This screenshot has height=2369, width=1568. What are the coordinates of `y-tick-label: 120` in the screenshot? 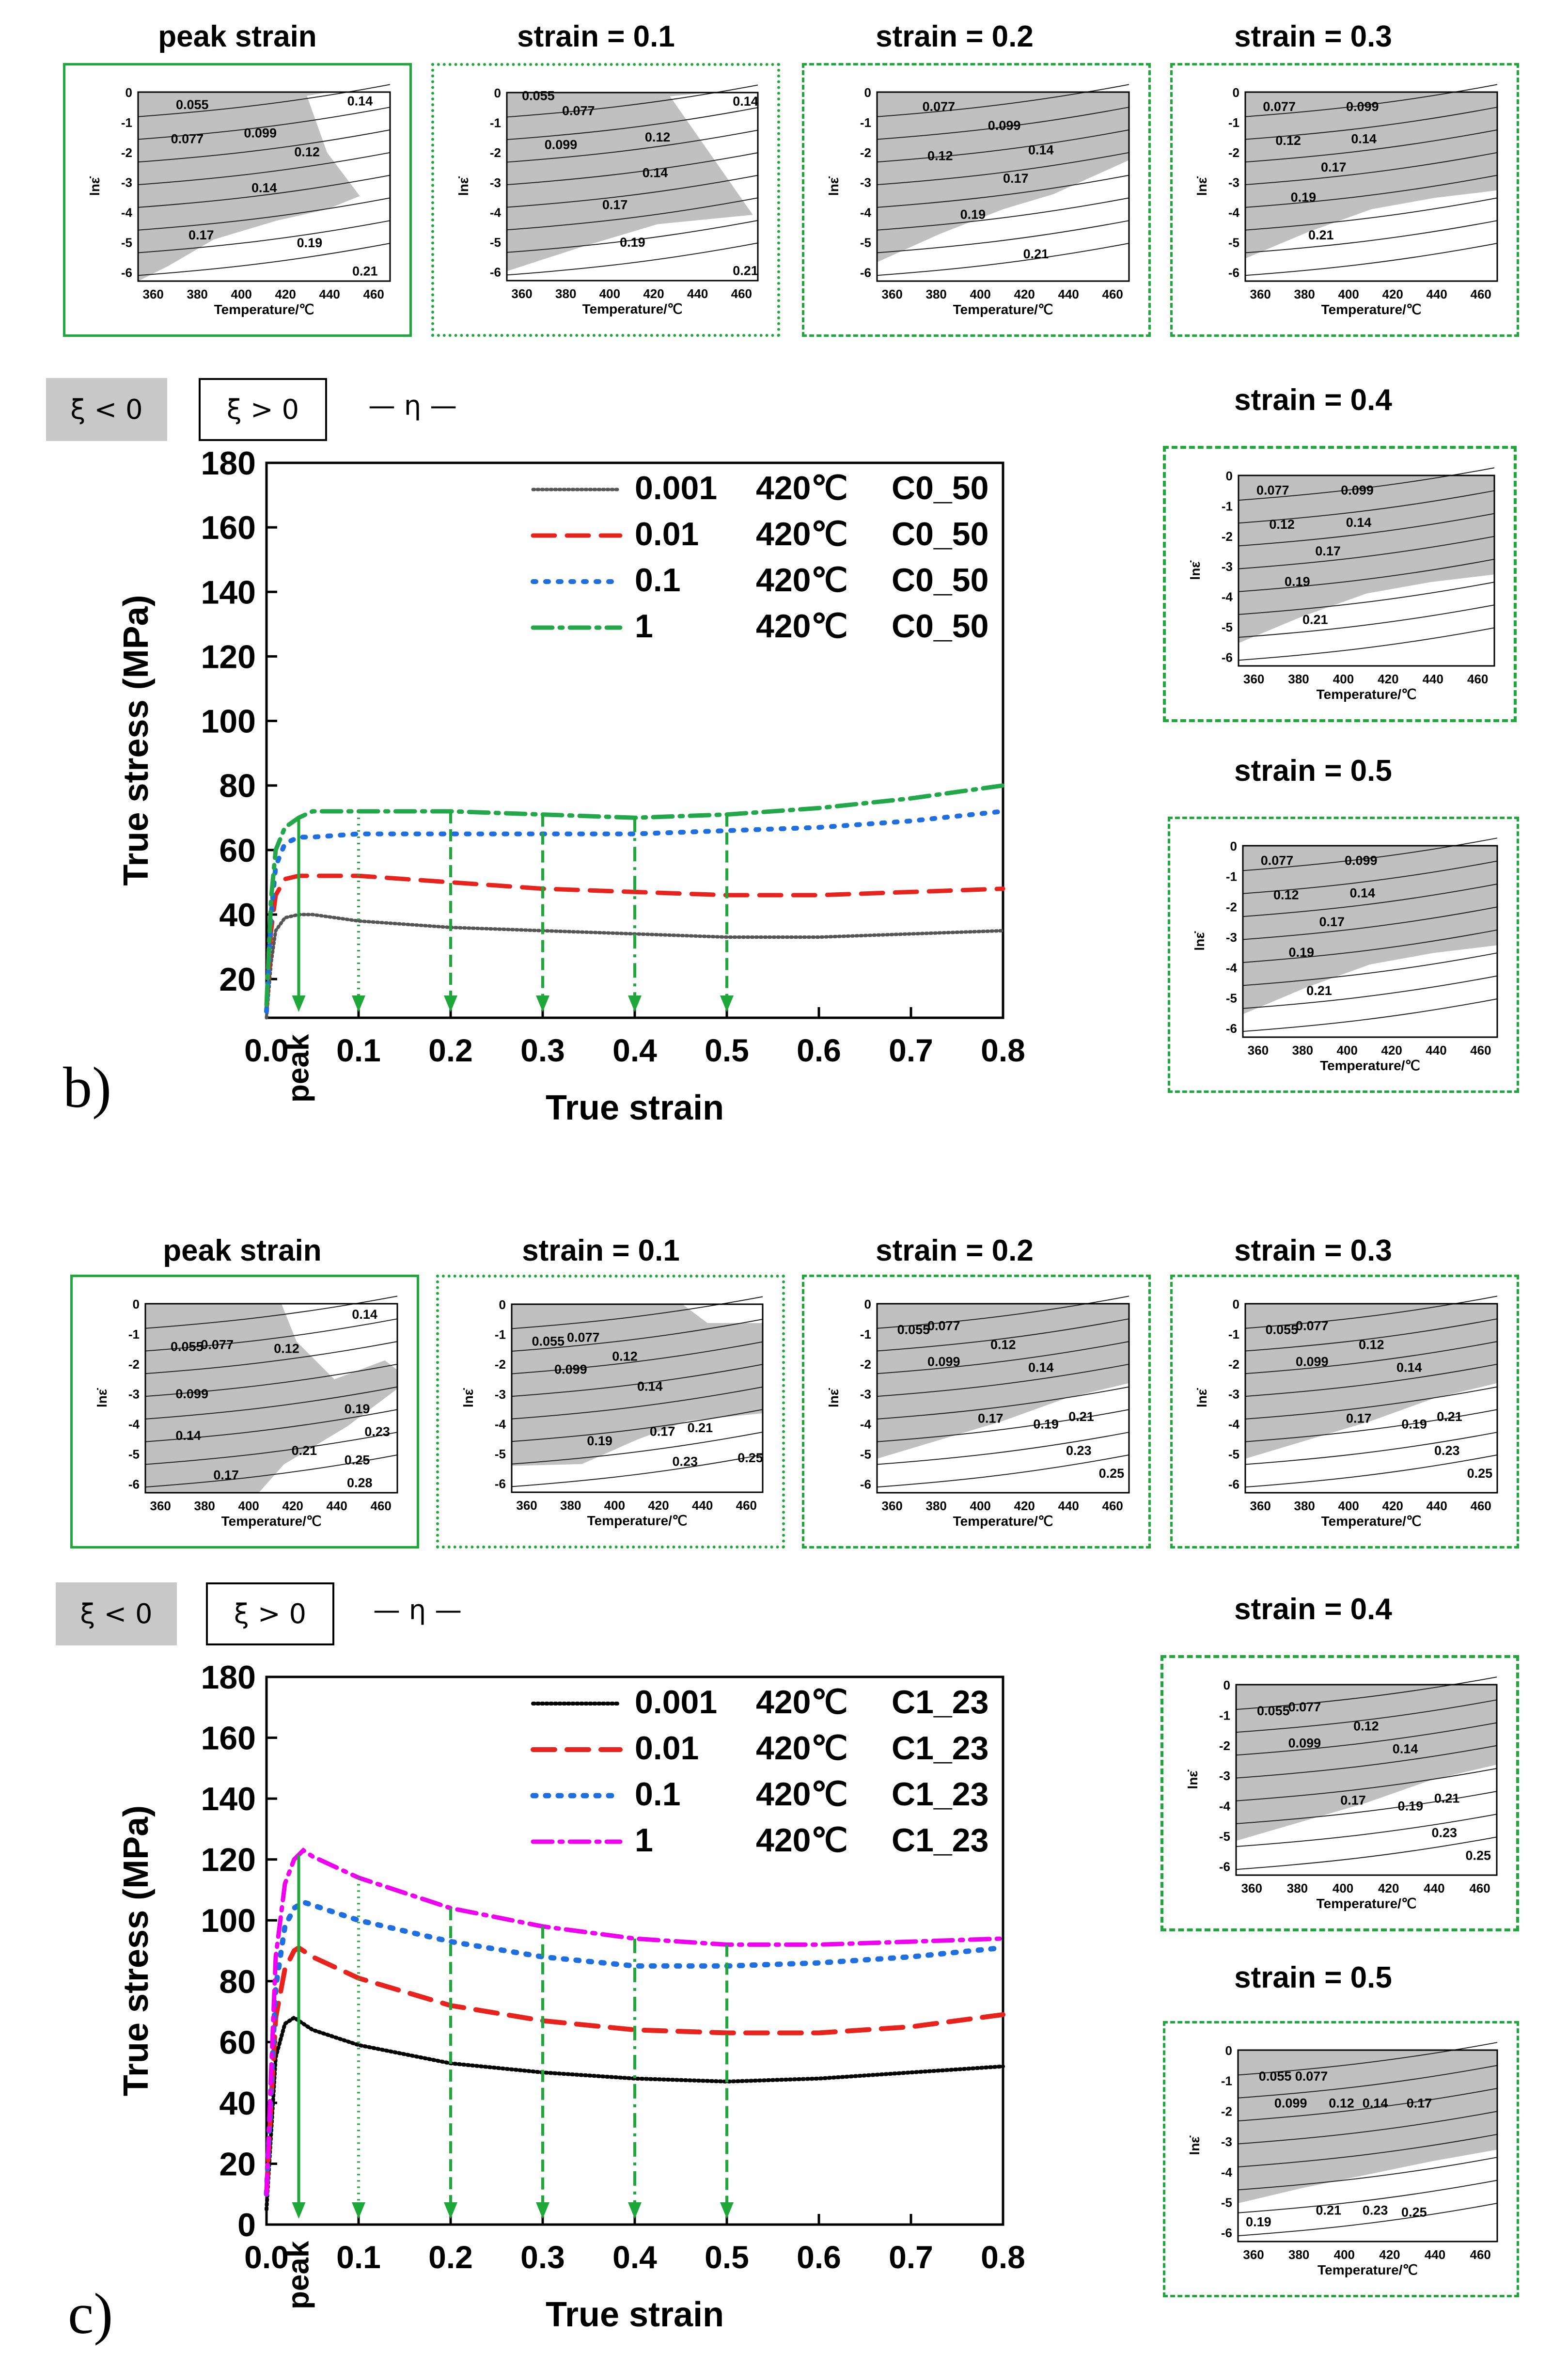 It's located at (229, 1860).